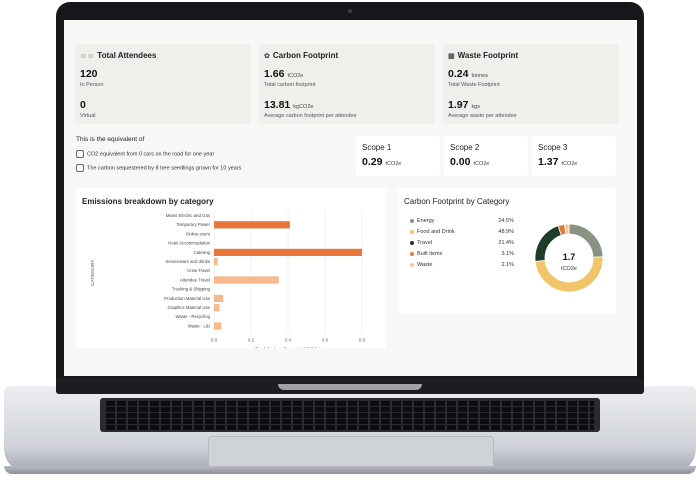 The height and width of the screenshot is (477, 700). What do you see at coordinates (458, 105) in the screenshot?
I see `waste-avg-value: 1.97` at bounding box center [458, 105].